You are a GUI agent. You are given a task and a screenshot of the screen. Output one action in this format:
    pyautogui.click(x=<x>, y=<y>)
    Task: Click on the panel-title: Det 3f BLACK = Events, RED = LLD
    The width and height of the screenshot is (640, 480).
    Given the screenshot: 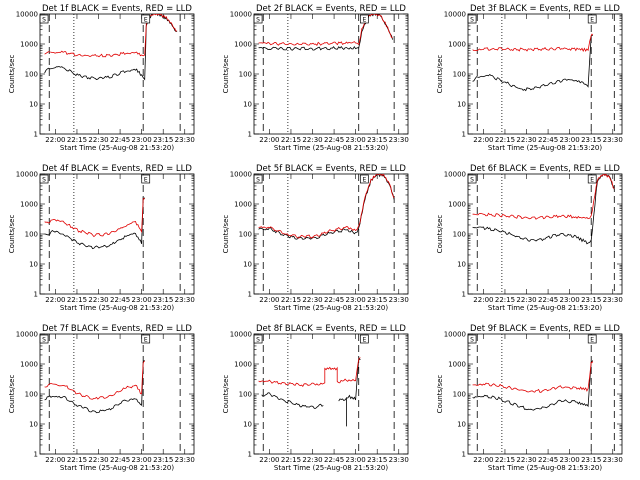 What is the action you would take?
    pyautogui.click(x=545, y=9)
    